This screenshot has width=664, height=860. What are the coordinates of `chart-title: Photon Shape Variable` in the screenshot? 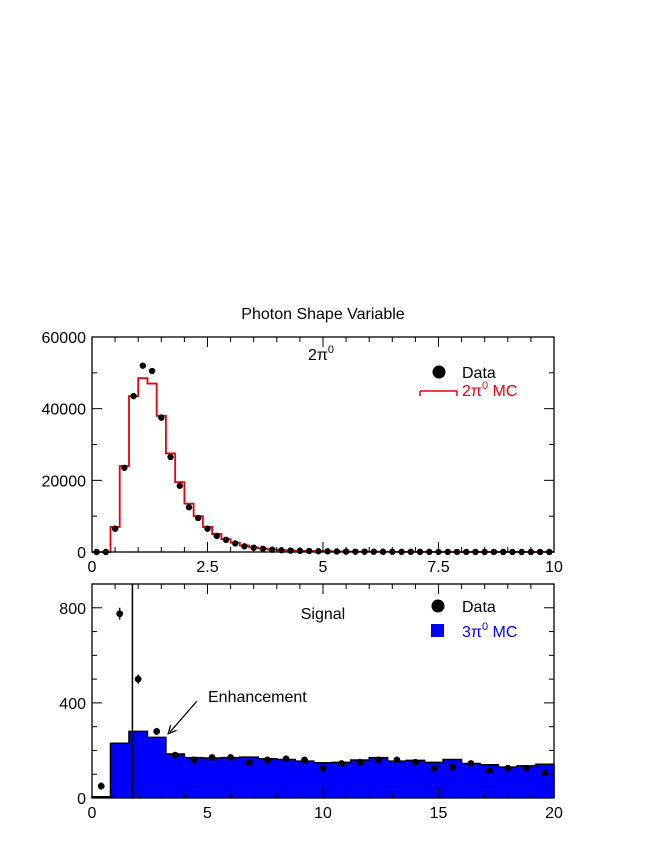 It's located at (322, 314).